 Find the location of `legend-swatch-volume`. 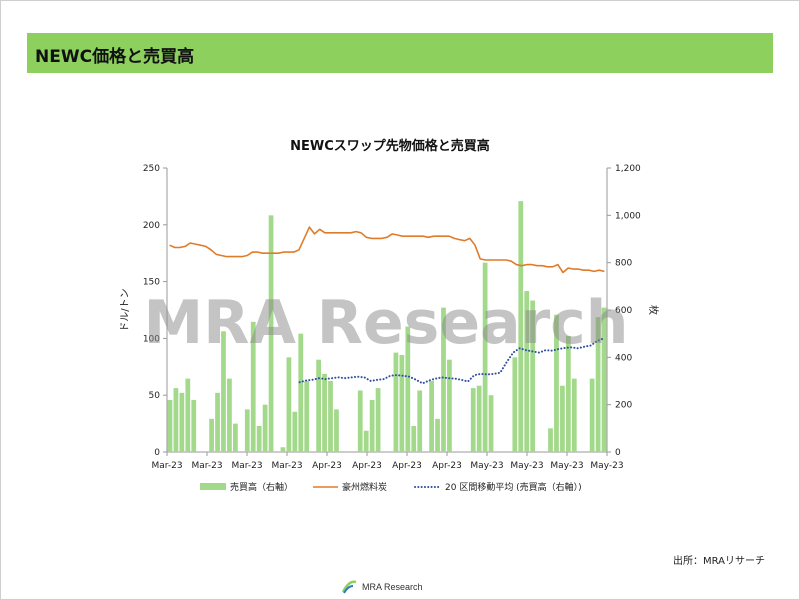

legend-swatch-volume is located at coordinates (213, 486).